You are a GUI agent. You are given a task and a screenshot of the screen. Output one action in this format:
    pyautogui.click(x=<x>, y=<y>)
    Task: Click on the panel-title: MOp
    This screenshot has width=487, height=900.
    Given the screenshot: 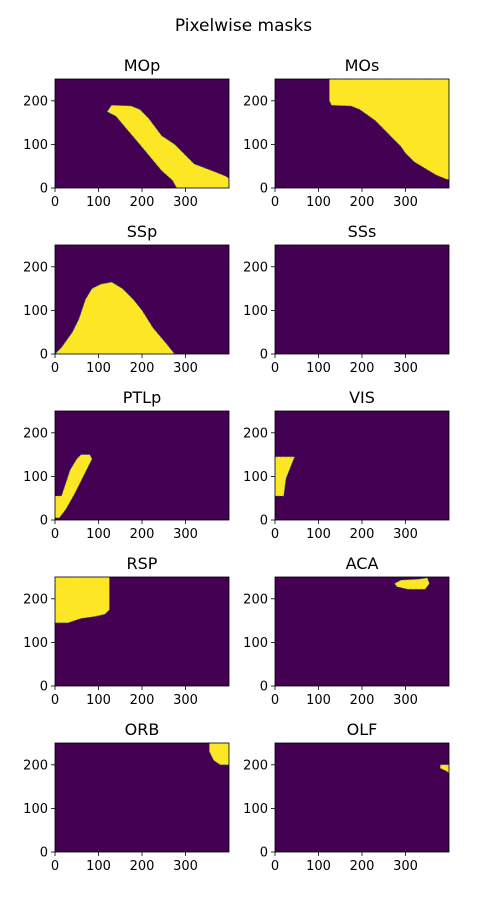 What is the action you would take?
    pyautogui.click(x=142, y=65)
    